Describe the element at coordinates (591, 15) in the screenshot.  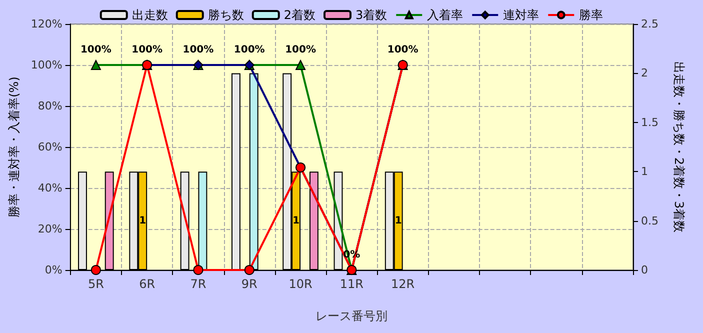
I see `legend-label: 勝率` at that location.